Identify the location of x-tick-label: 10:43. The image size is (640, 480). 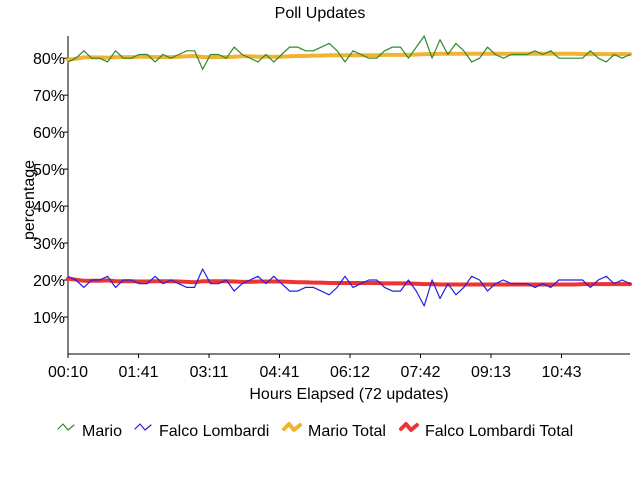
(561, 372).